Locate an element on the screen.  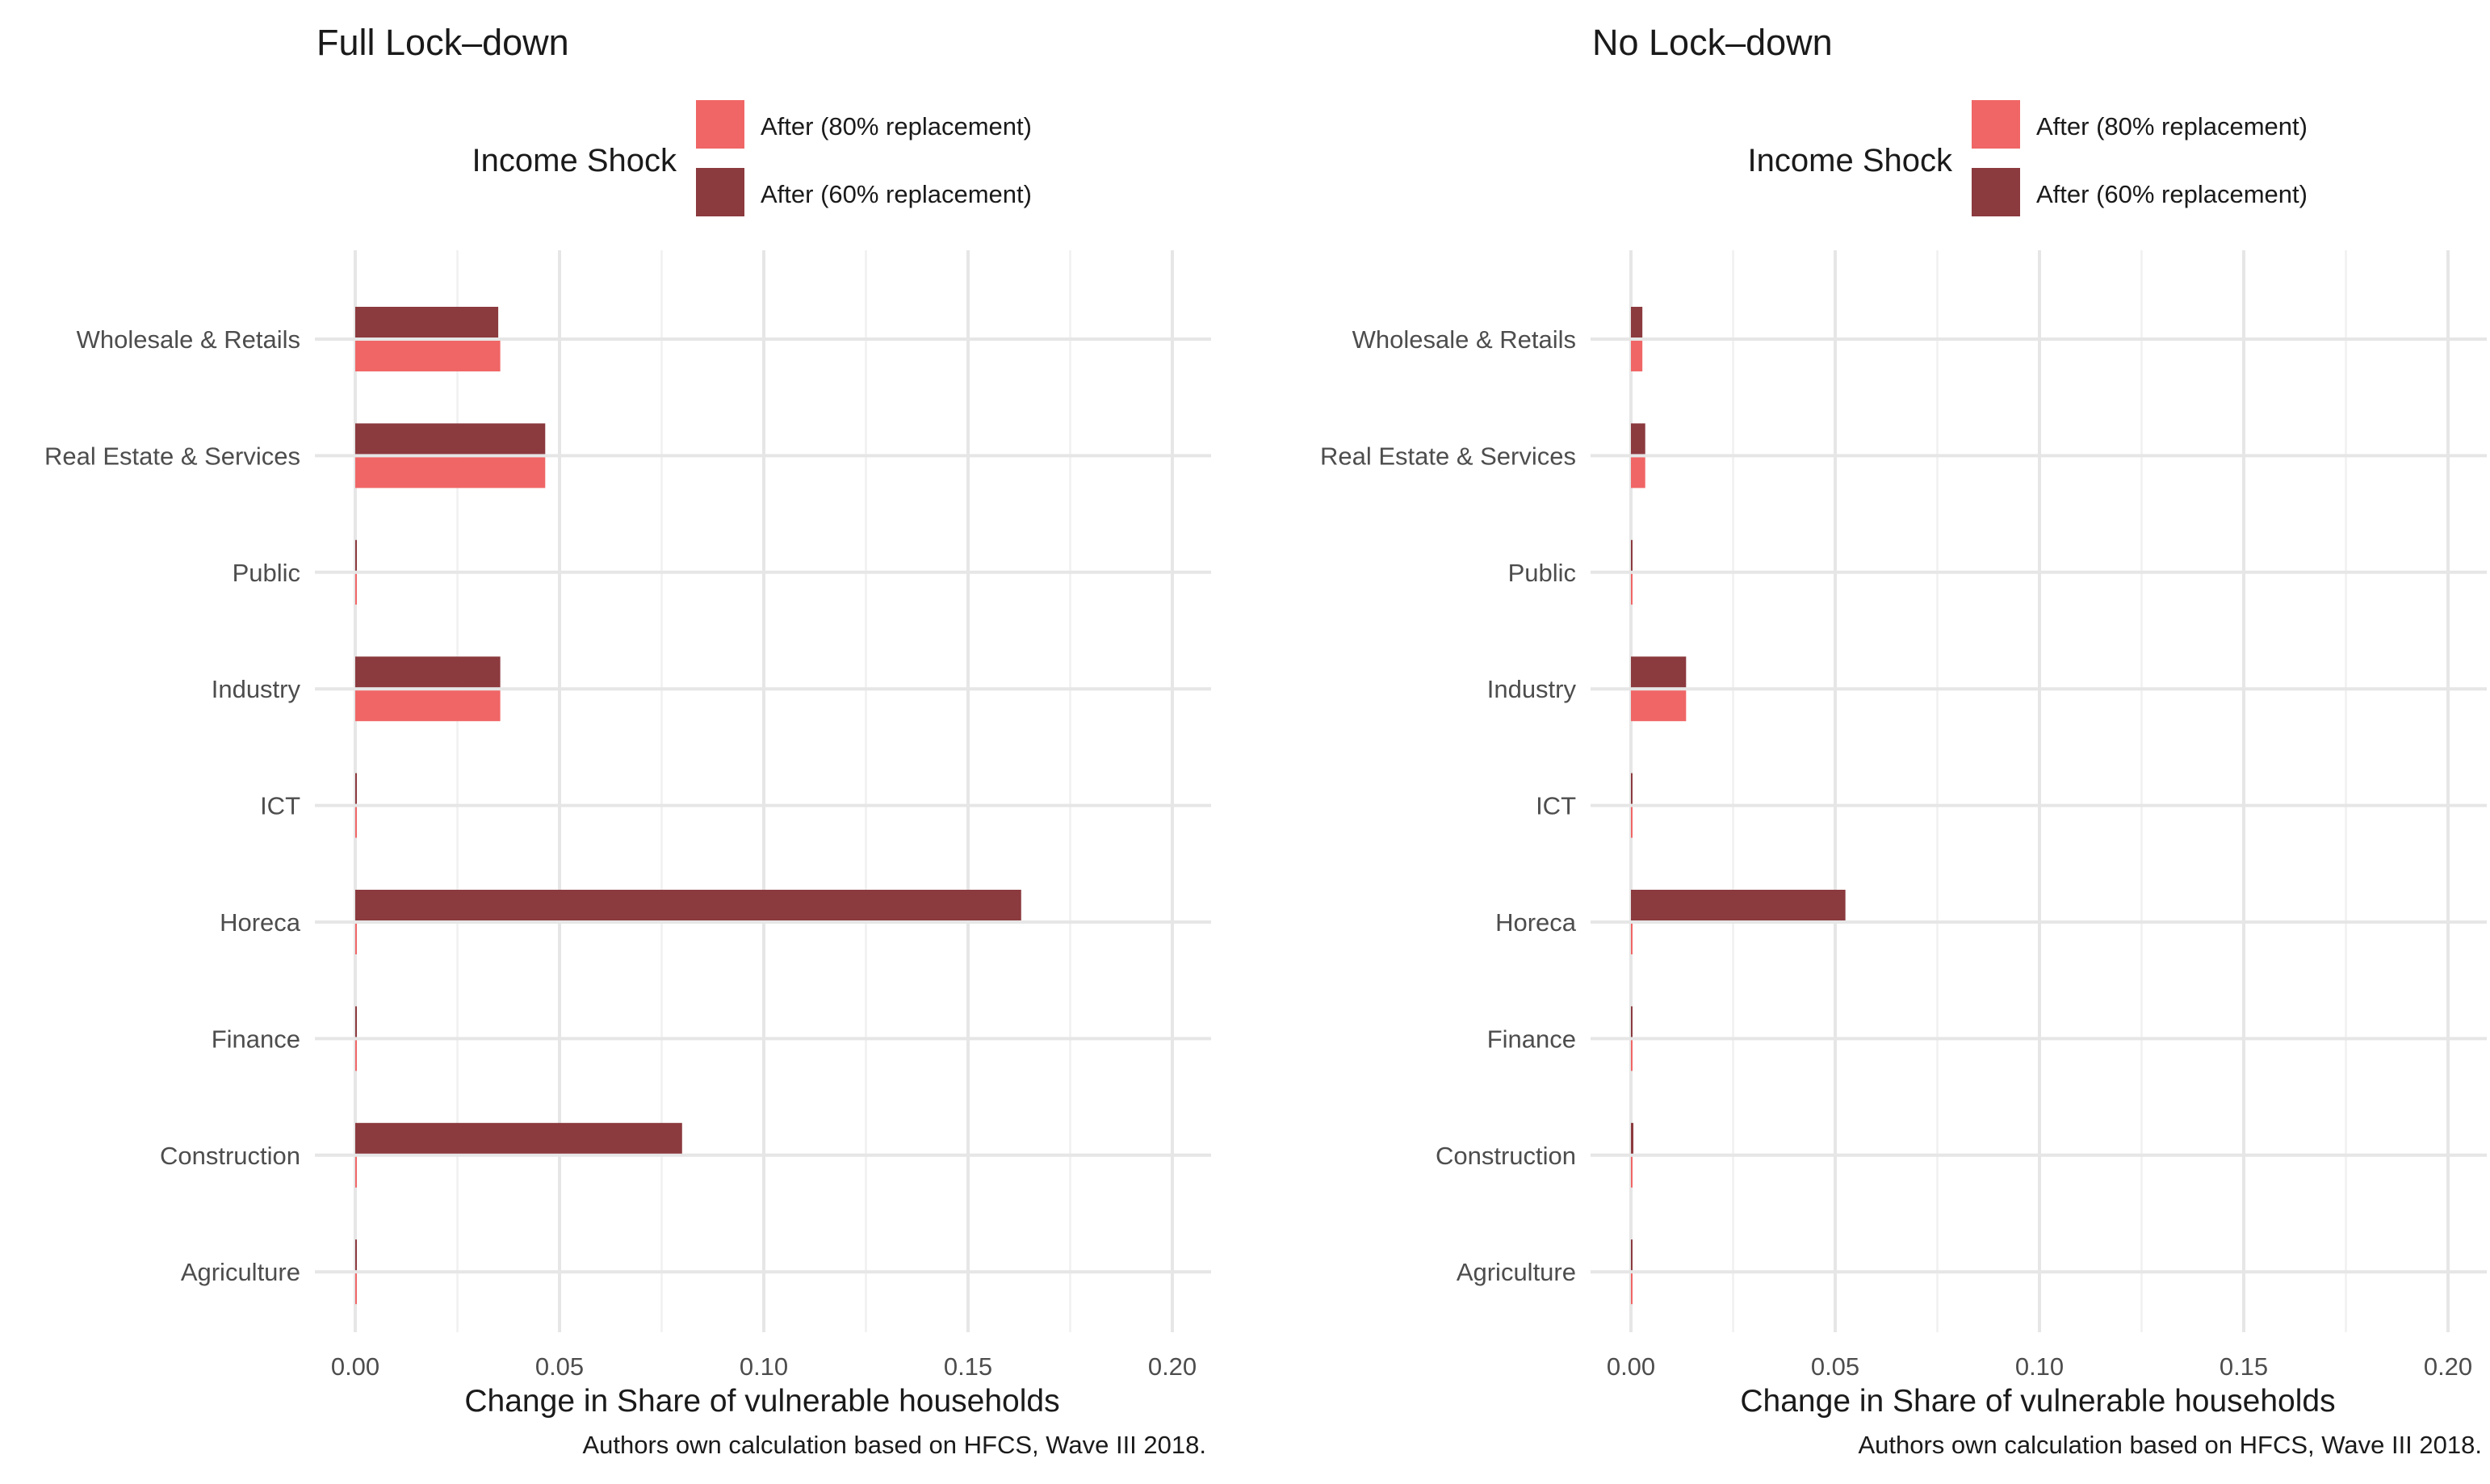
panel-title: Full Lock–down is located at coordinates (443, 42).